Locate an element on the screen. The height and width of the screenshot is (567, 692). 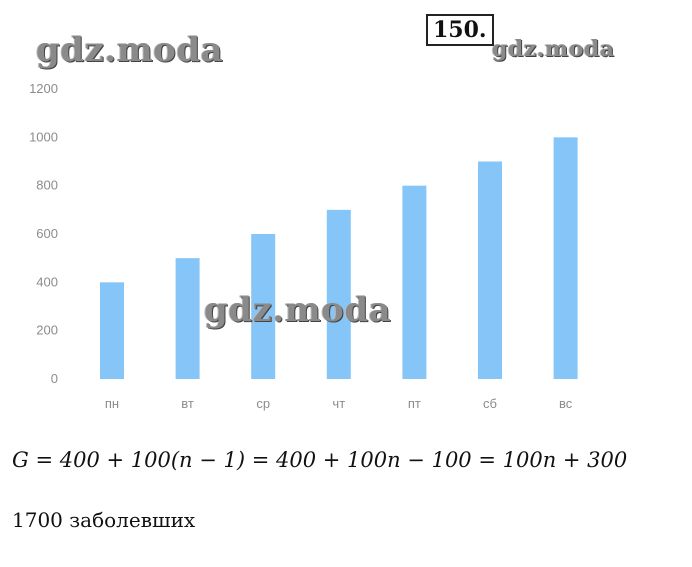
x-tick-label: чт is located at coordinates (338, 403).